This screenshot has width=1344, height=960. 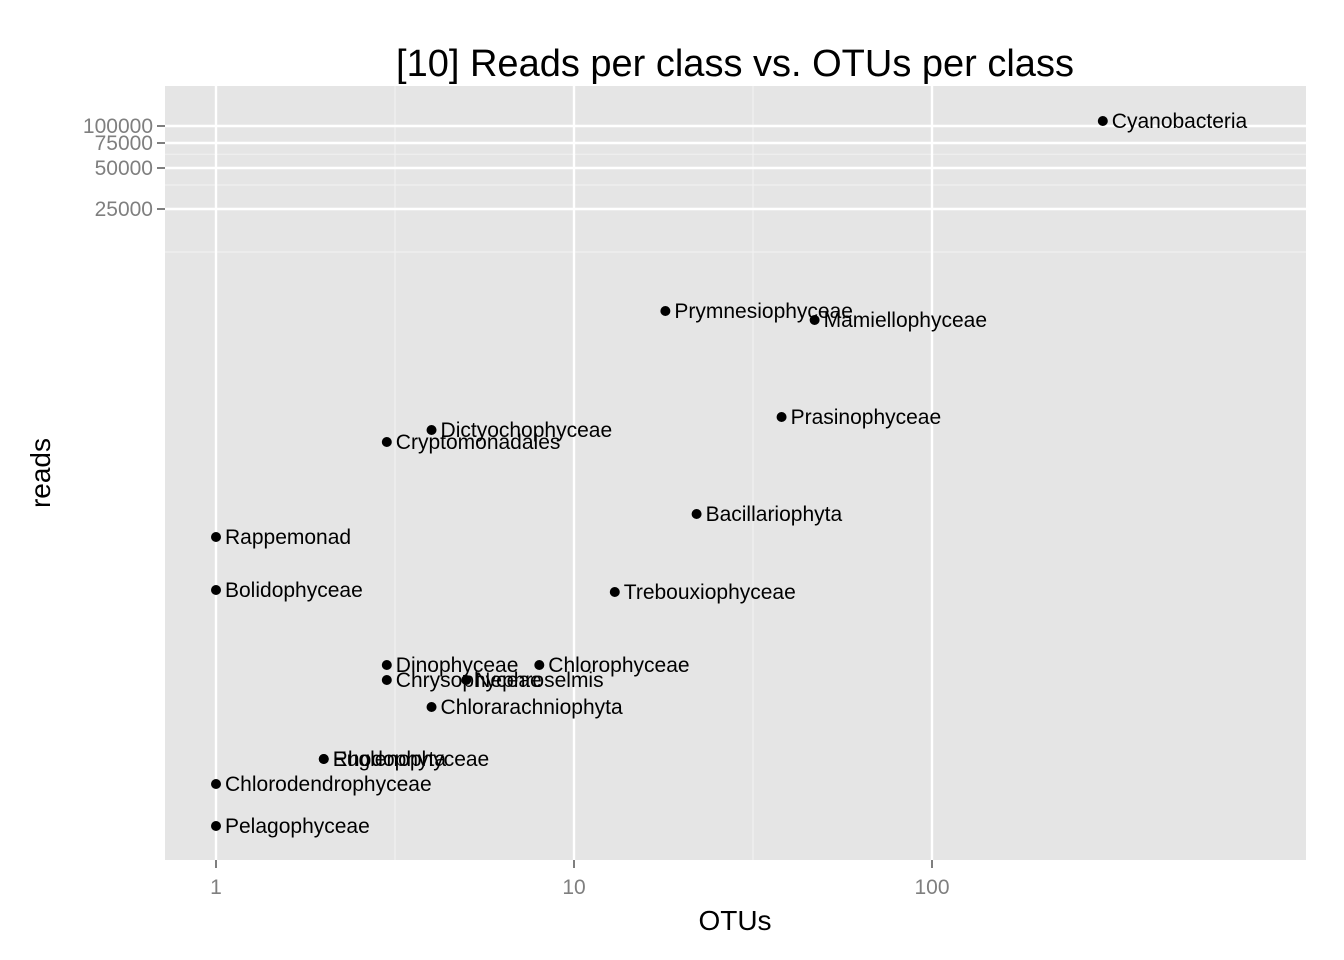 What do you see at coordinates (118, 126) in the screenshot?
I see `y-tick-label: 100000` at bounding box center [118, 126].